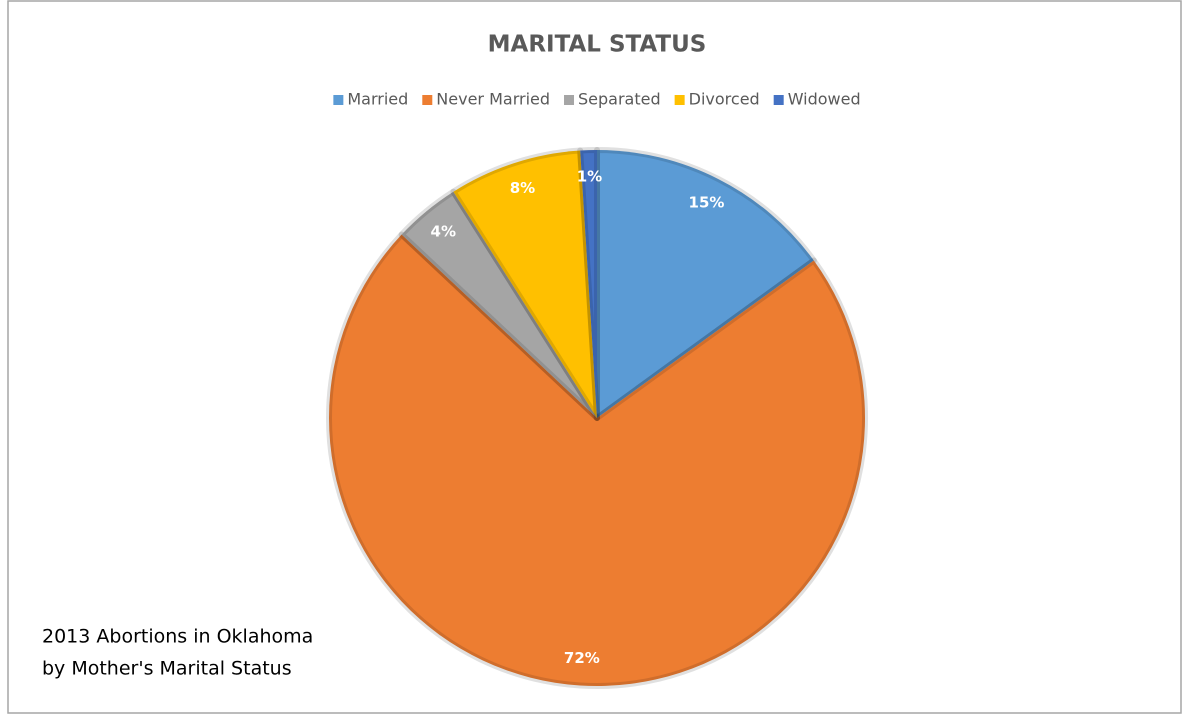 Image resolution: width=1182 pixels, height=714 pixels. What do you see at coordinates (724, 99) in the screenshot?
I see `legend-label: Divorced` at bounding box center [724, 99].